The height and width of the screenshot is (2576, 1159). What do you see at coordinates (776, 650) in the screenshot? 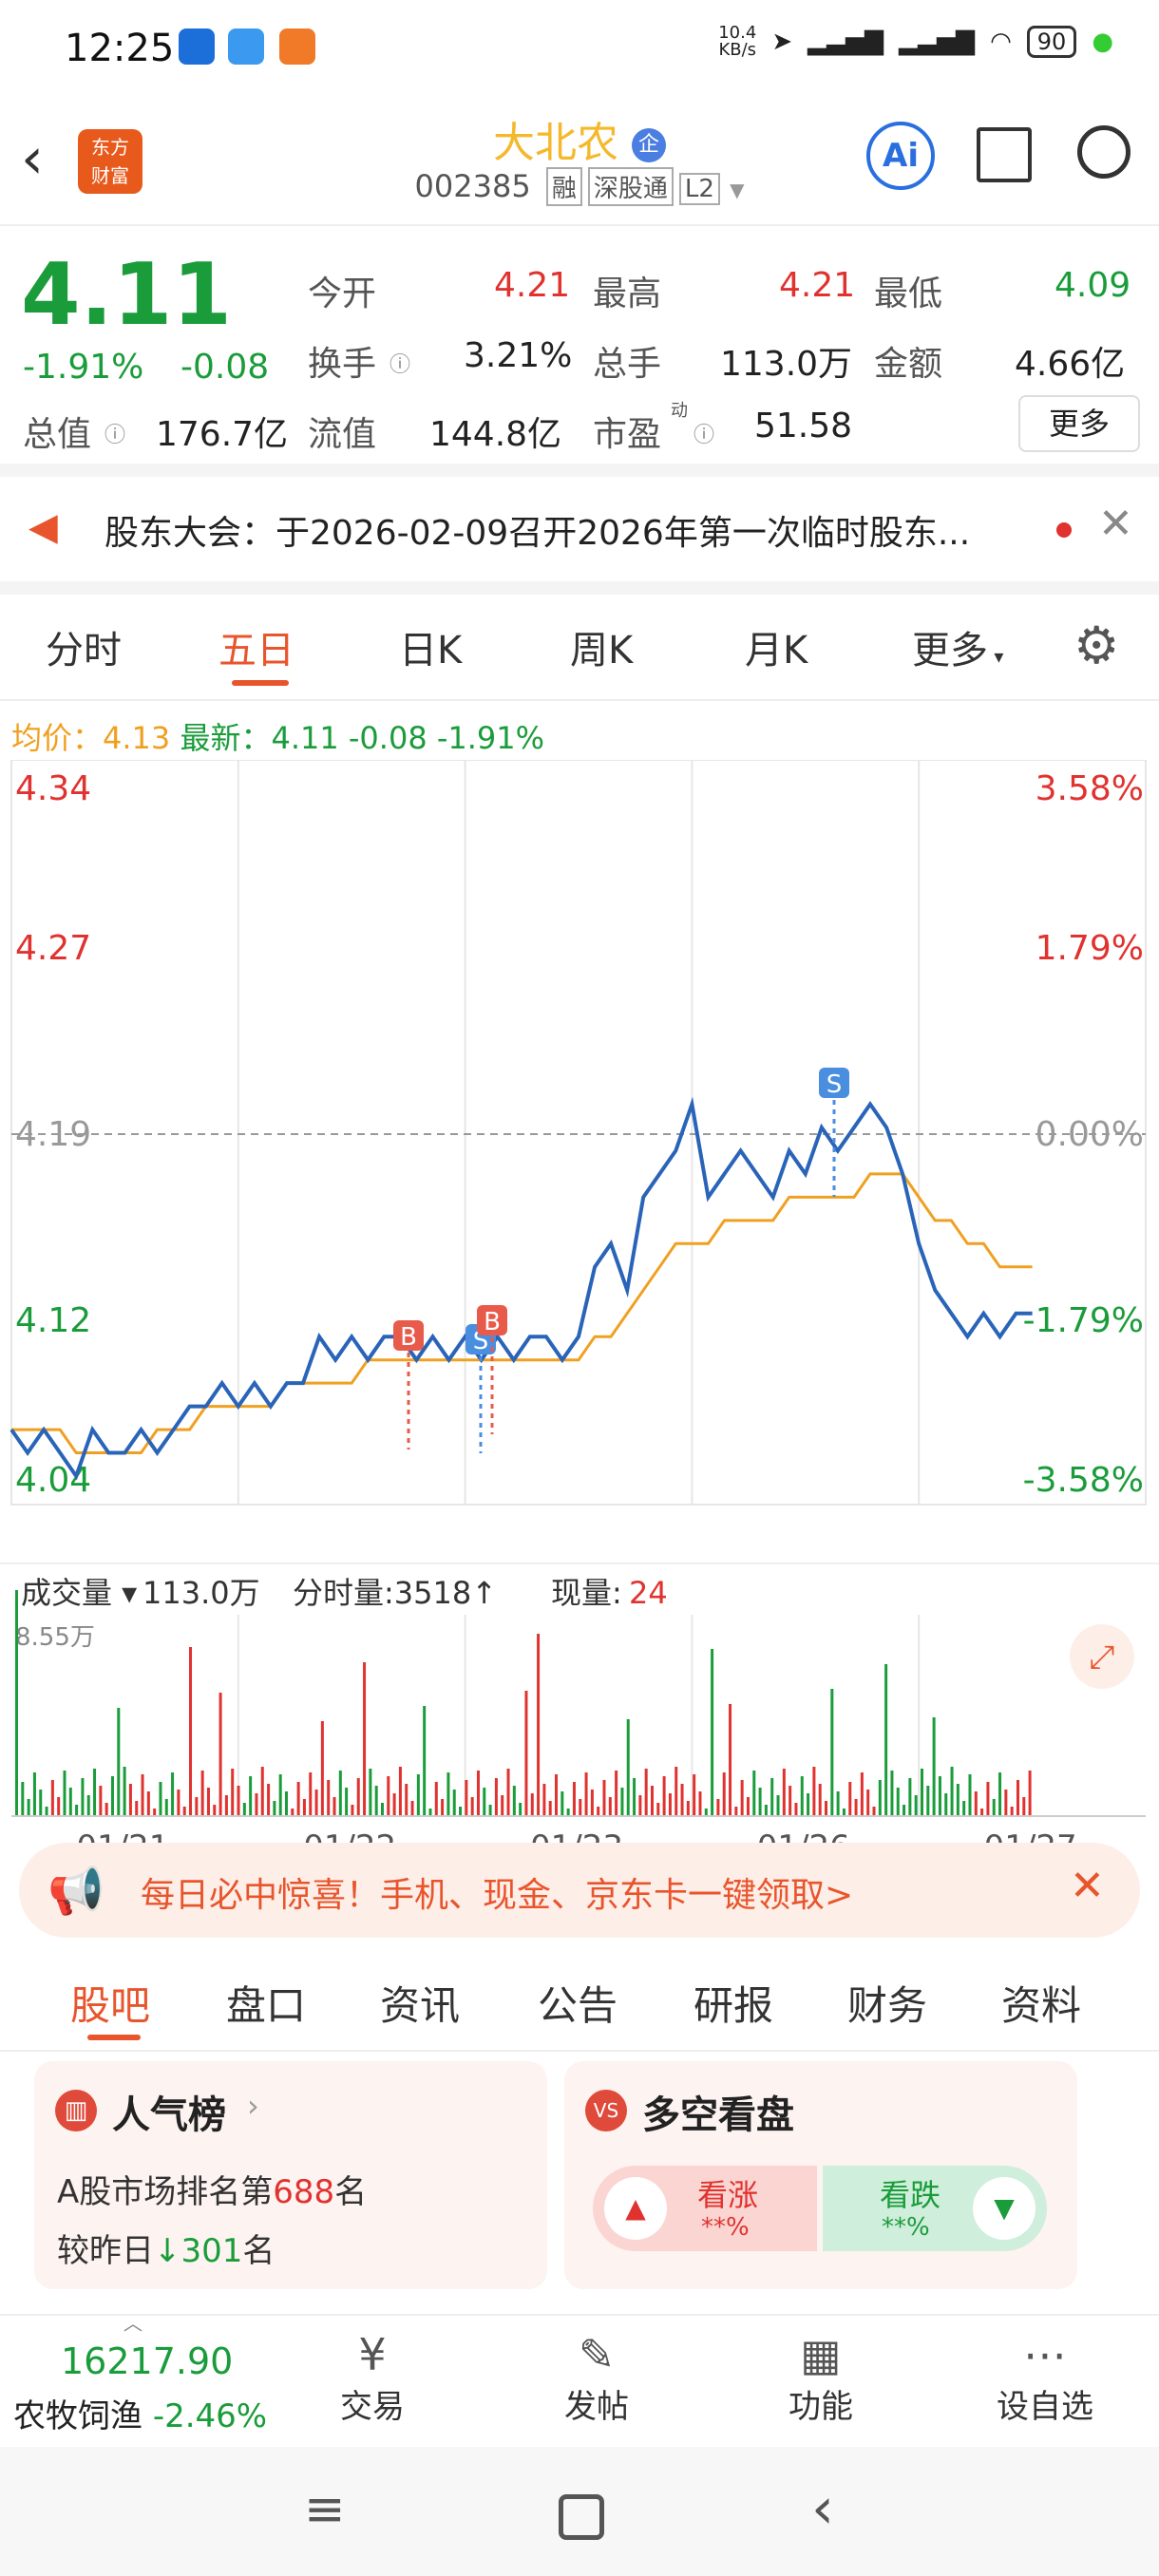
I see `tab-monthly-k: 月K` at bounding box center [776, 650].